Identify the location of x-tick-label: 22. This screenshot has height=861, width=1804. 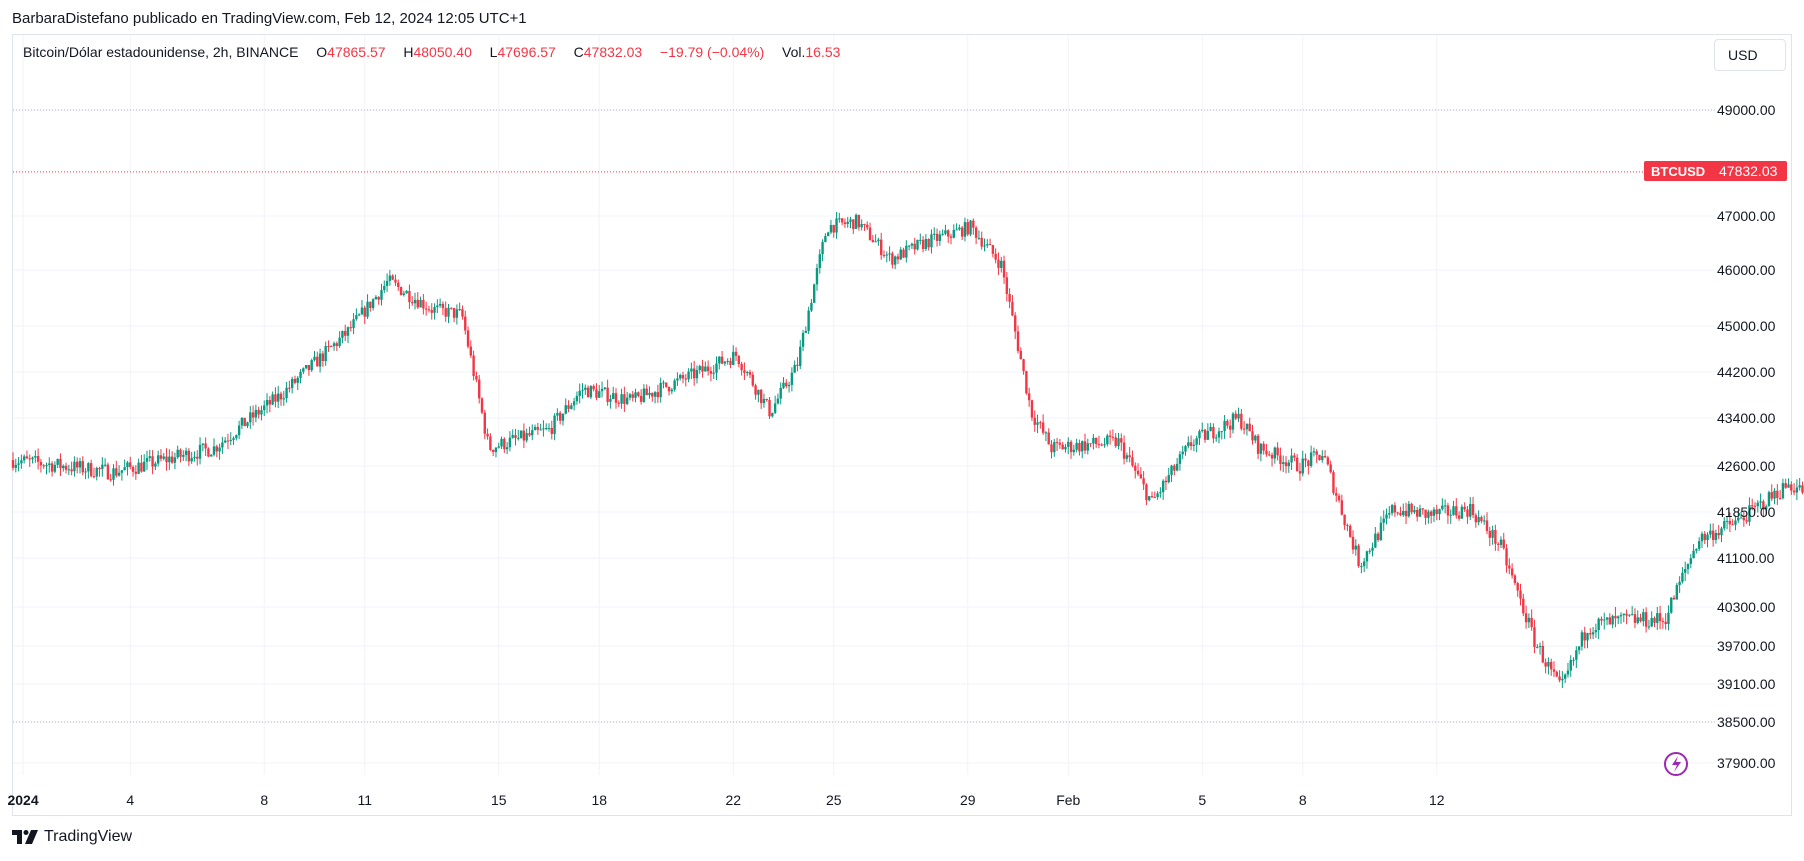
(733, 800).